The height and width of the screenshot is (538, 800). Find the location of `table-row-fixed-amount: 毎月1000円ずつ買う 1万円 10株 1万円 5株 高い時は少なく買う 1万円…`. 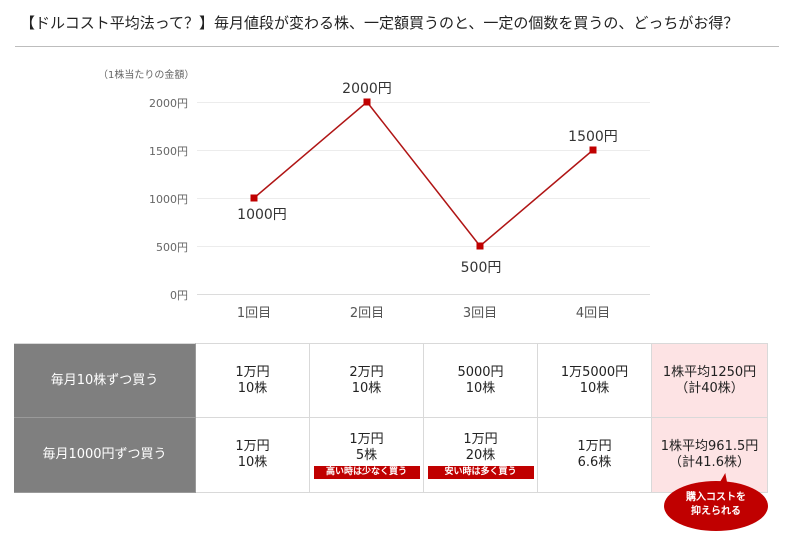

table-row-fixed-amount: 毎月1000円ずつ買う 1万円 10株 1万円 5株 高い時は少なく買う 1万円… is located at coordinates (391, 455).